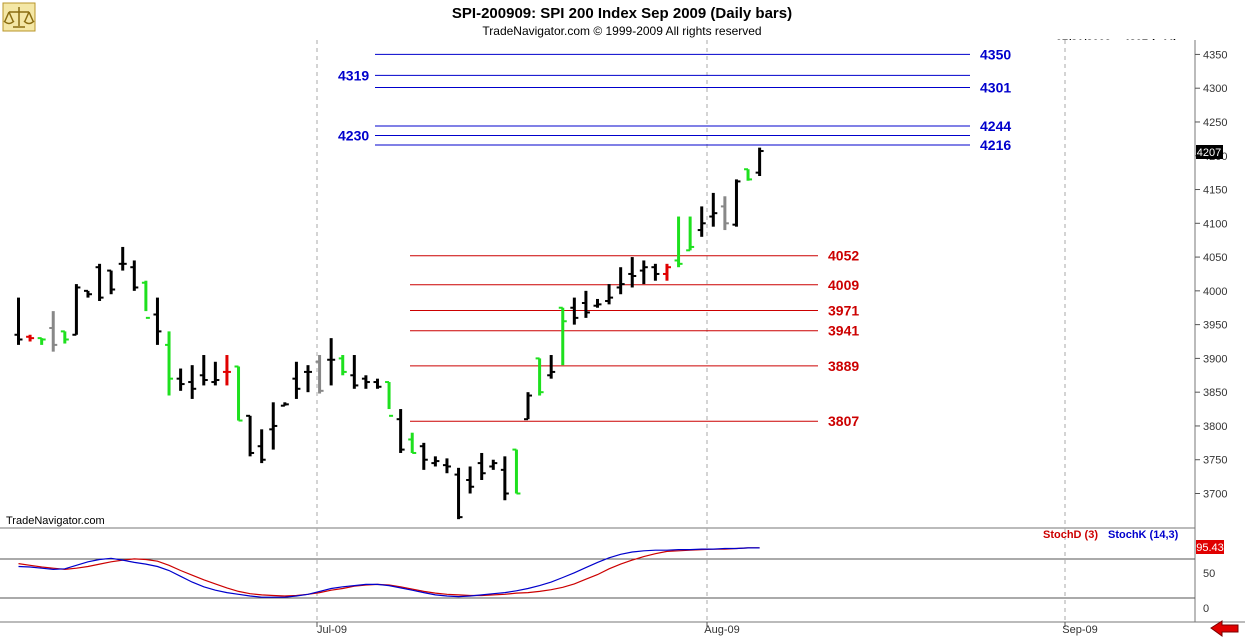  What do you see at coordinates (843, 331) in the screenshot?
I see `support-label: 3941` at bounding box center [843, 331].